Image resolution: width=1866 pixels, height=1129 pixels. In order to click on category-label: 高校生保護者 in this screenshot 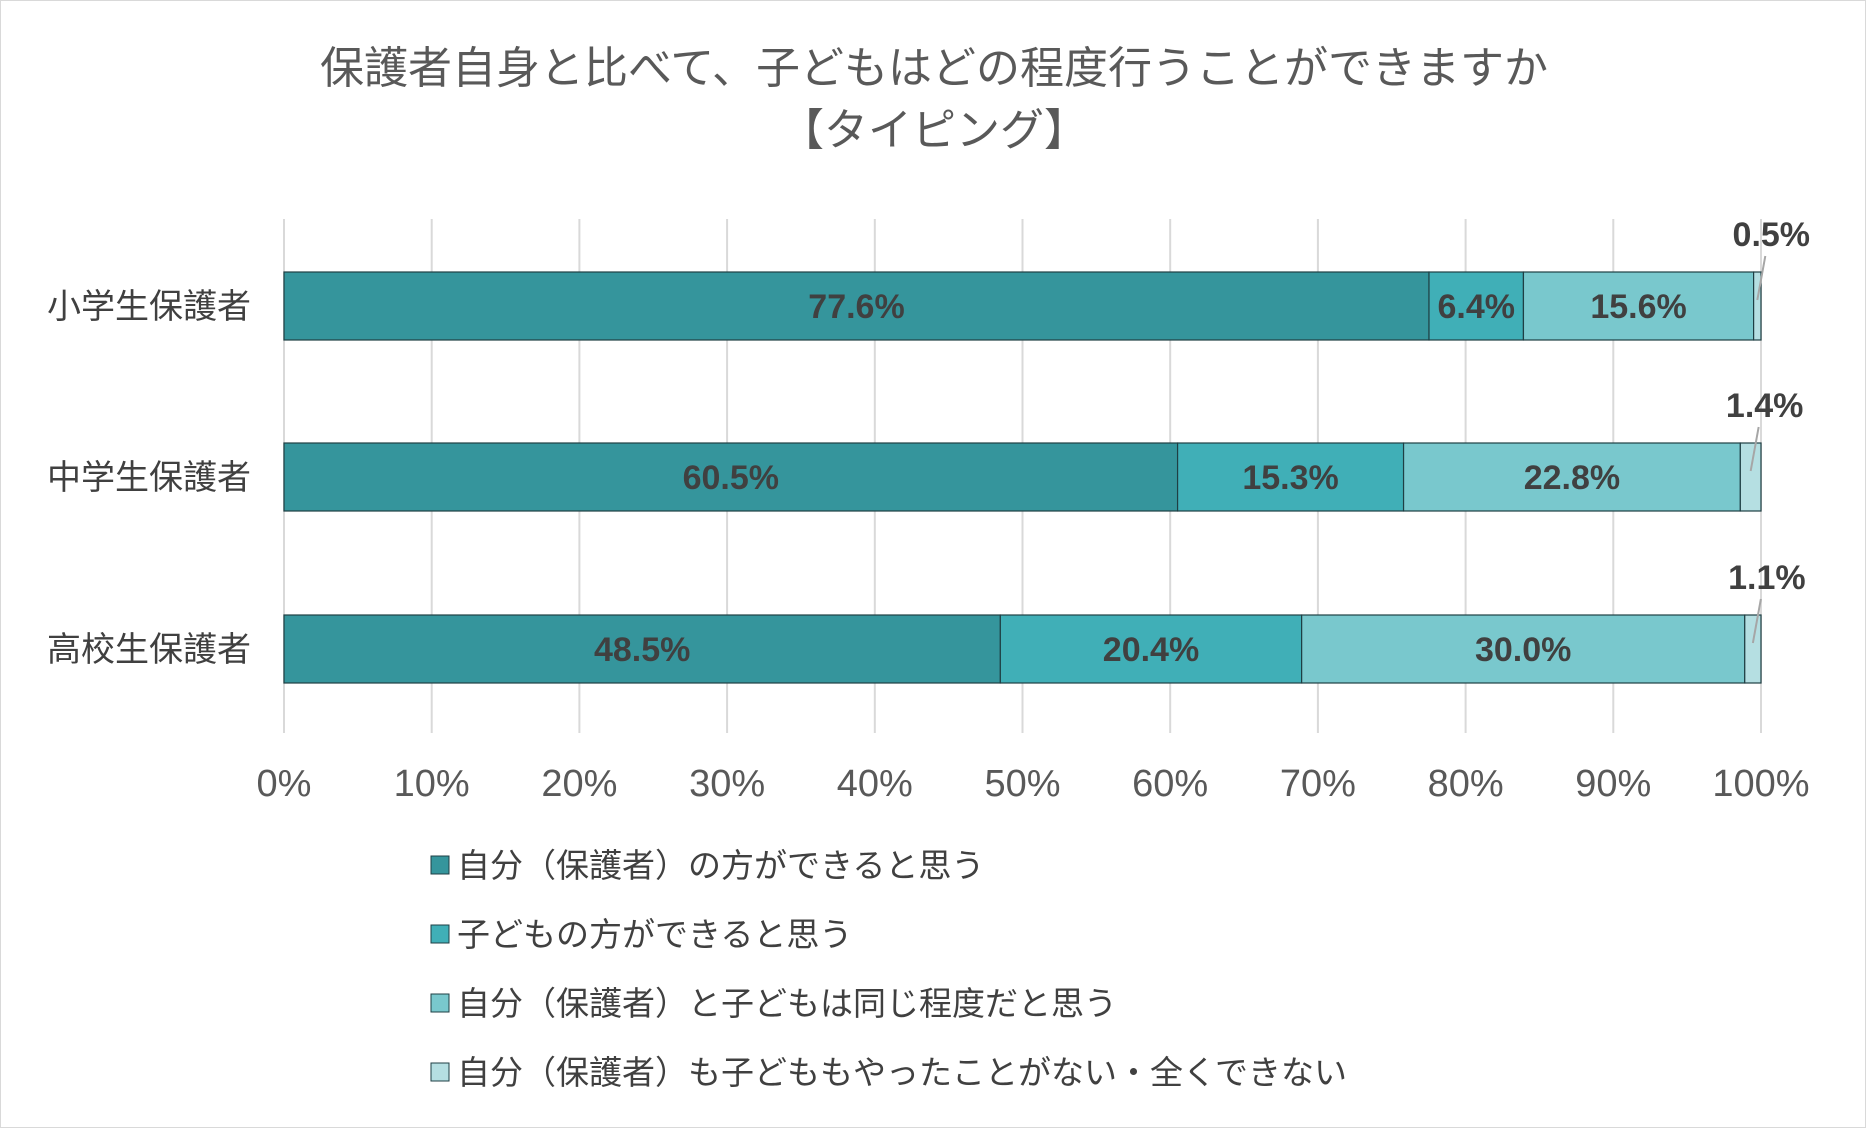, I will do `click(149, 650)`.